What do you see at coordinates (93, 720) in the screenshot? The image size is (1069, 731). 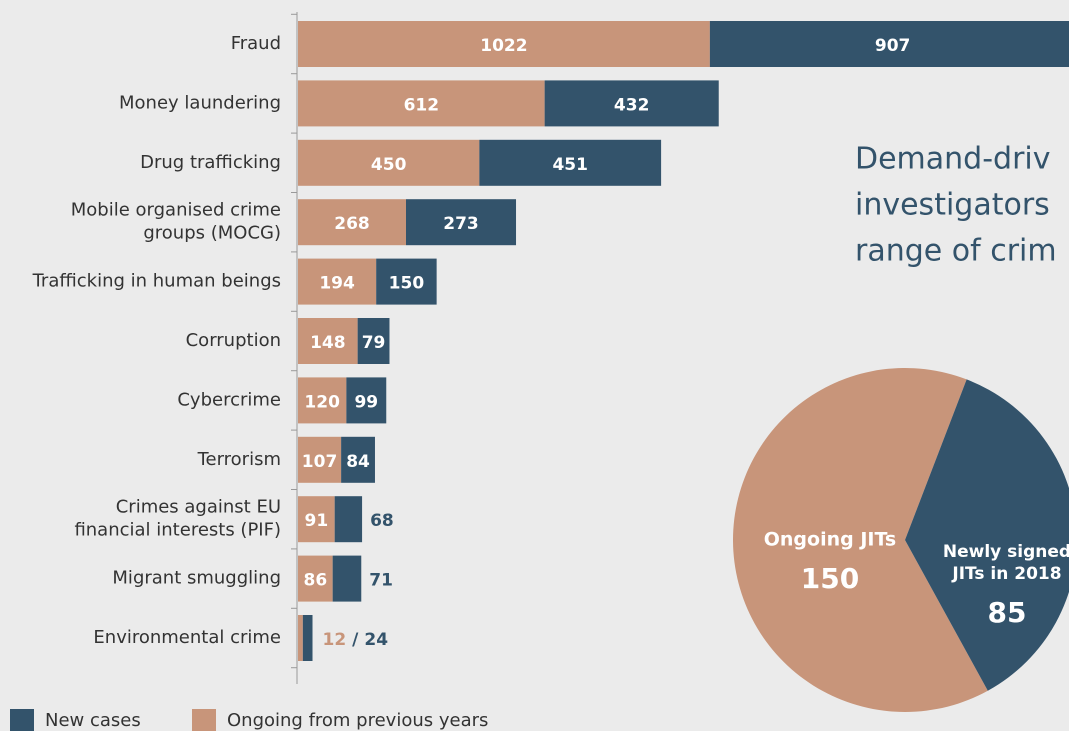 I see `legend-label: New cases` at bounding box center [93, 720].